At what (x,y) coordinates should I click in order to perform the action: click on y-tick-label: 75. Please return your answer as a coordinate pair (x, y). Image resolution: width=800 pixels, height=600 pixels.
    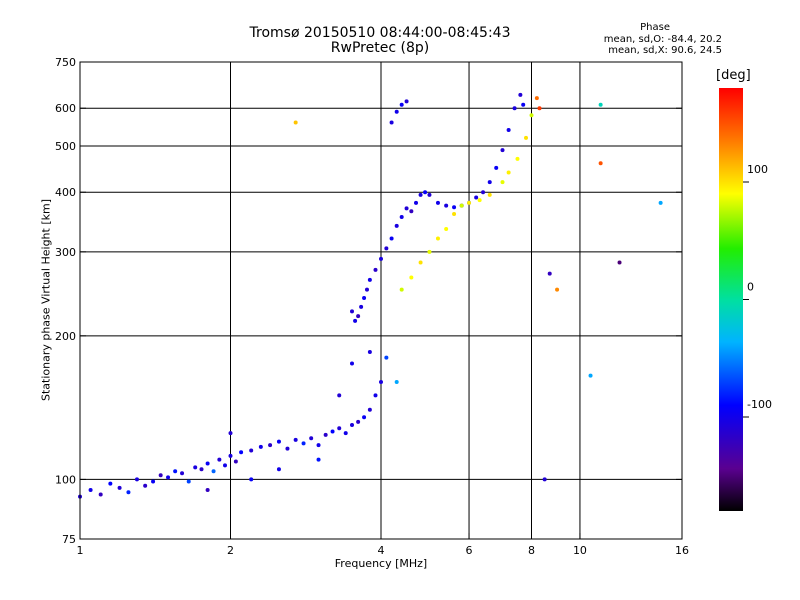
    Looking at the image, I should click on (69, 539).